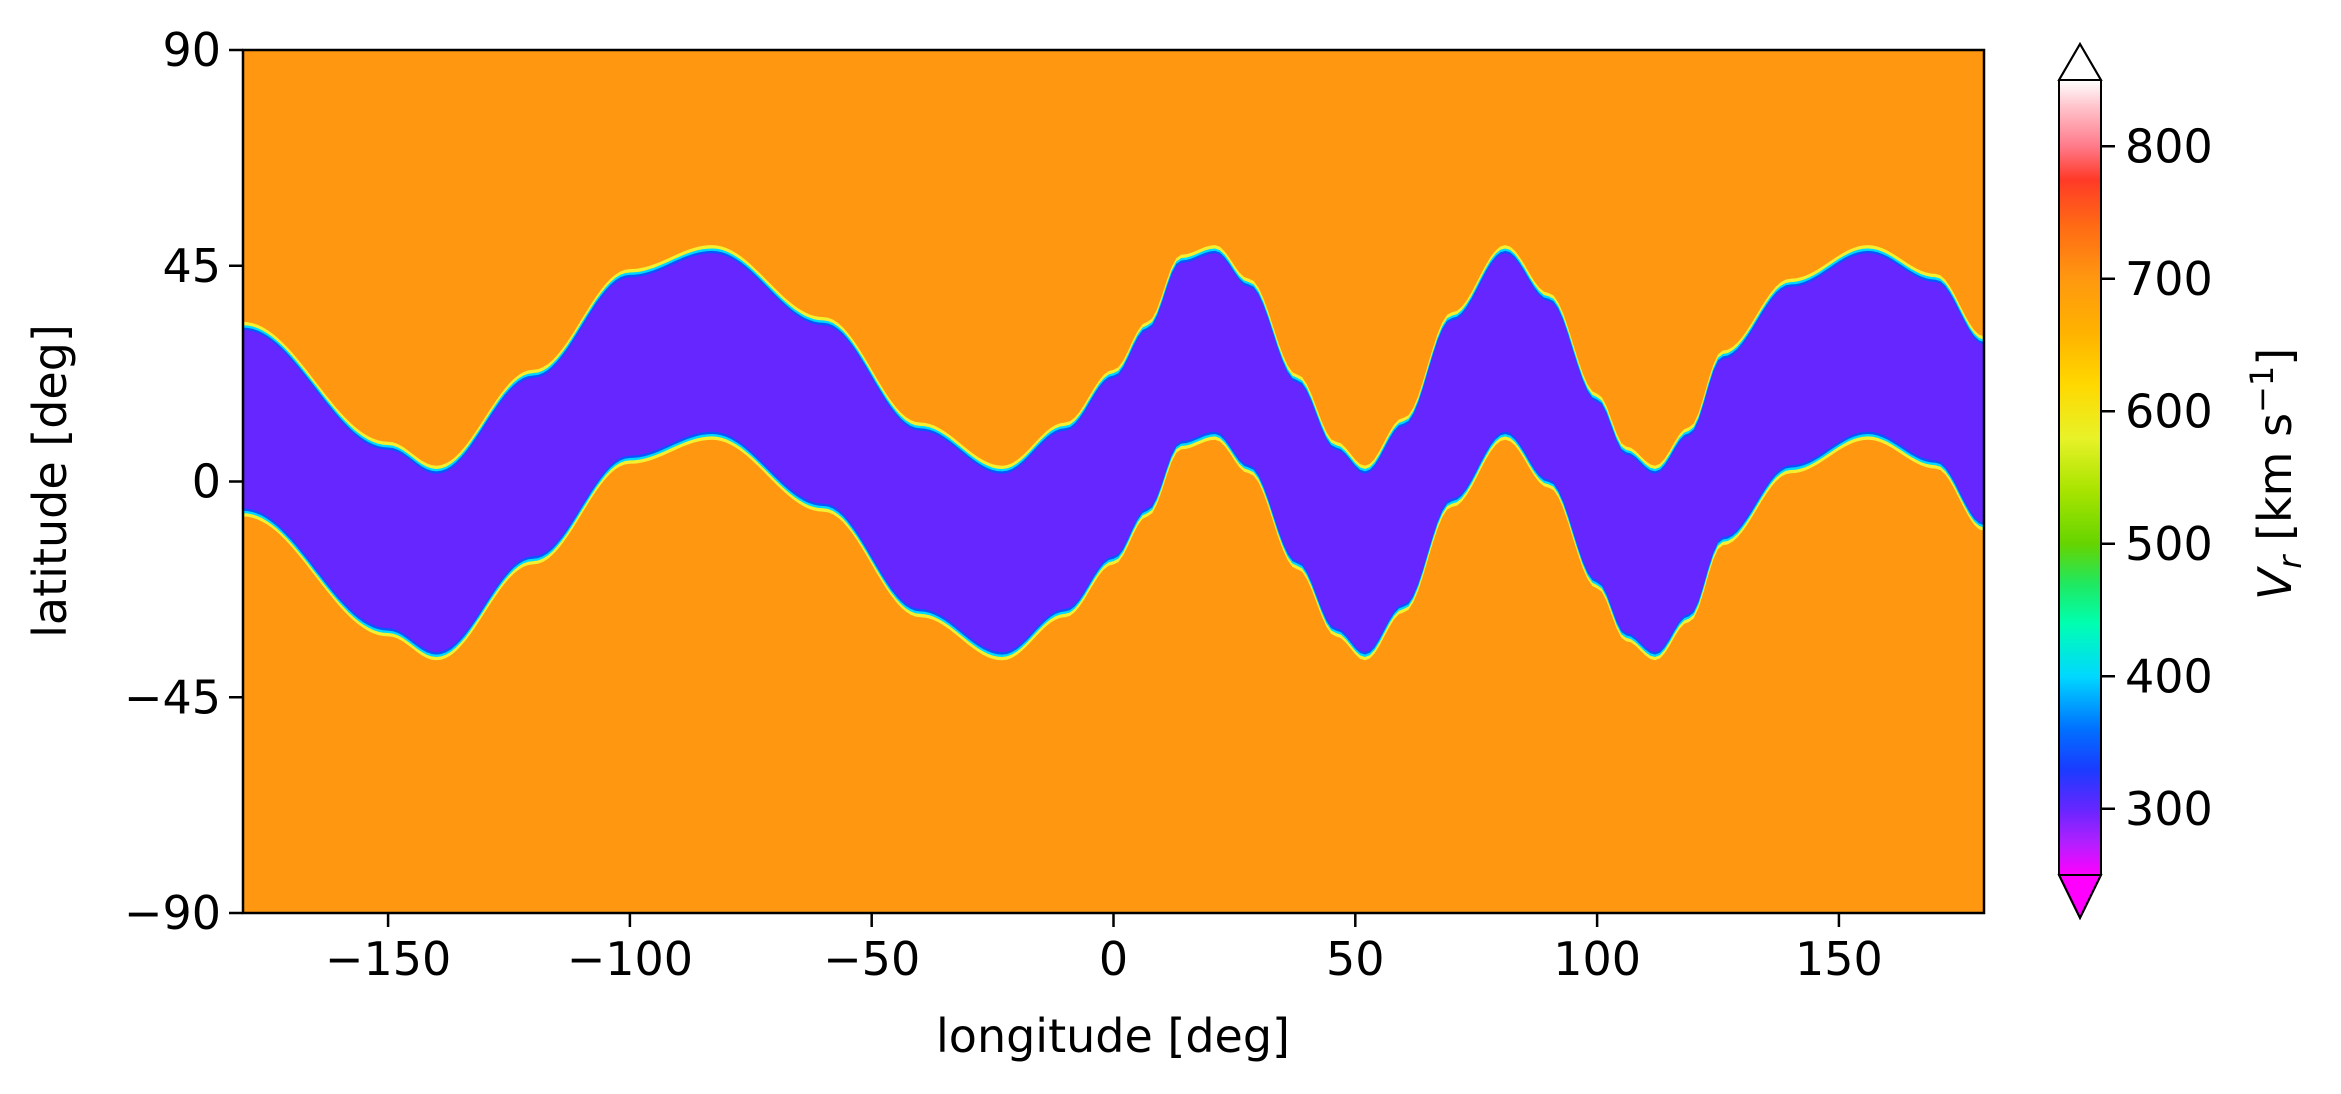 The image size is (2341, 1094). Describe the element at coordinates (206, 482) in the screenshot. I see `y-tick-label: 0` at that location.